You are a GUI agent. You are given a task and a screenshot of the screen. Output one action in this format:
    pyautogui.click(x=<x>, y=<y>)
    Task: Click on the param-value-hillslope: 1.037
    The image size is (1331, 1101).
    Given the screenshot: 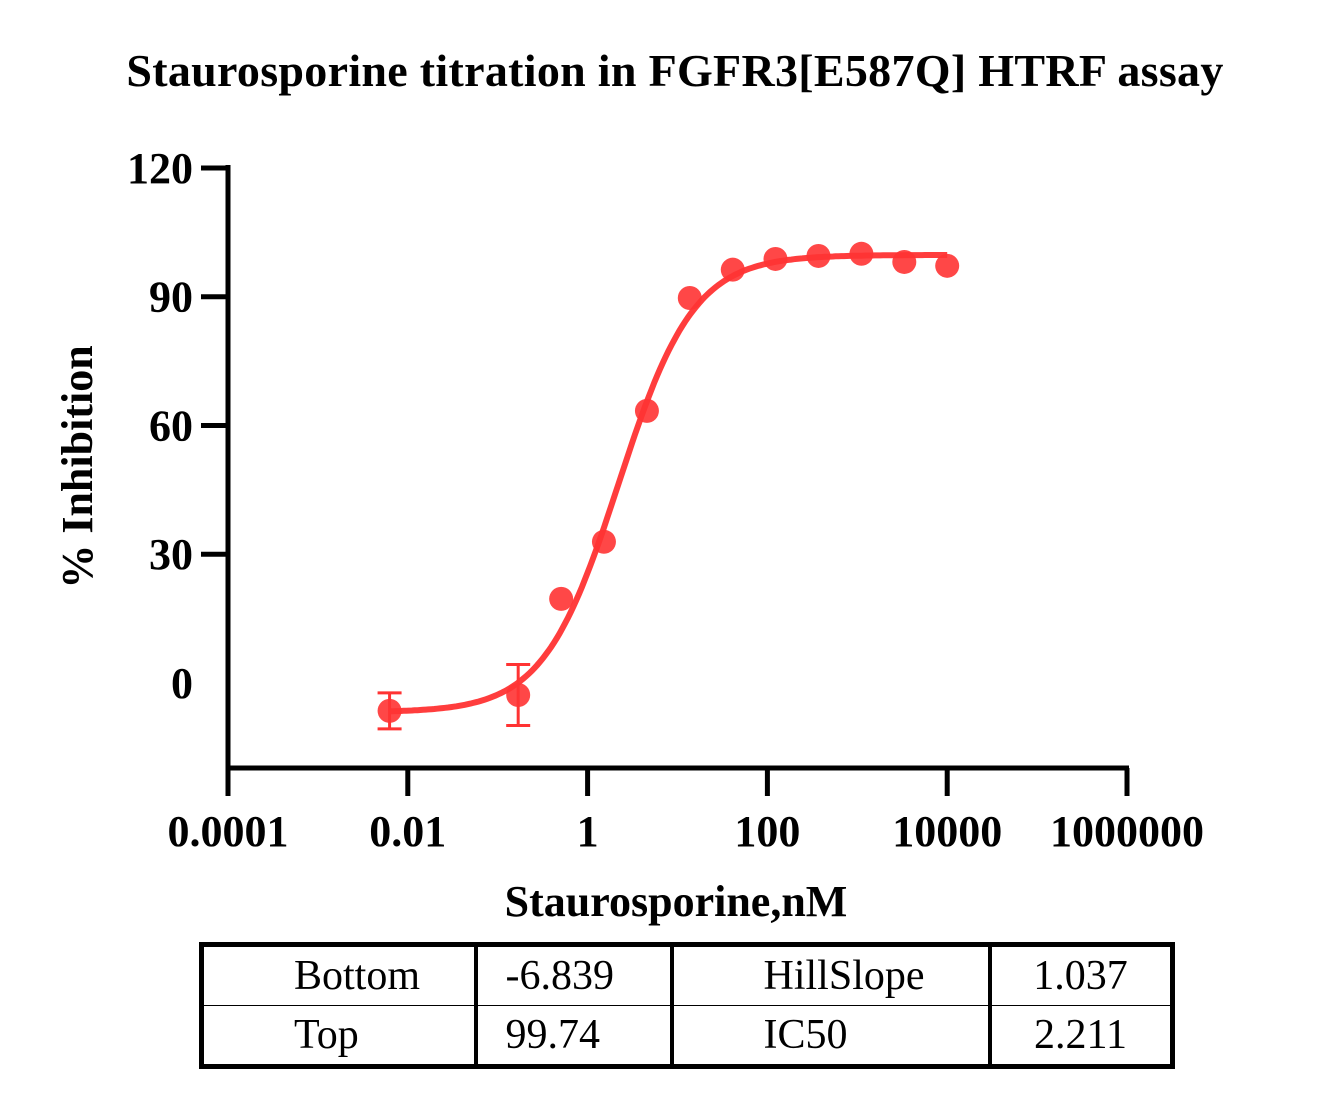 What is the action you would take?
    pyautogui.click(x=1081, y=975)
    